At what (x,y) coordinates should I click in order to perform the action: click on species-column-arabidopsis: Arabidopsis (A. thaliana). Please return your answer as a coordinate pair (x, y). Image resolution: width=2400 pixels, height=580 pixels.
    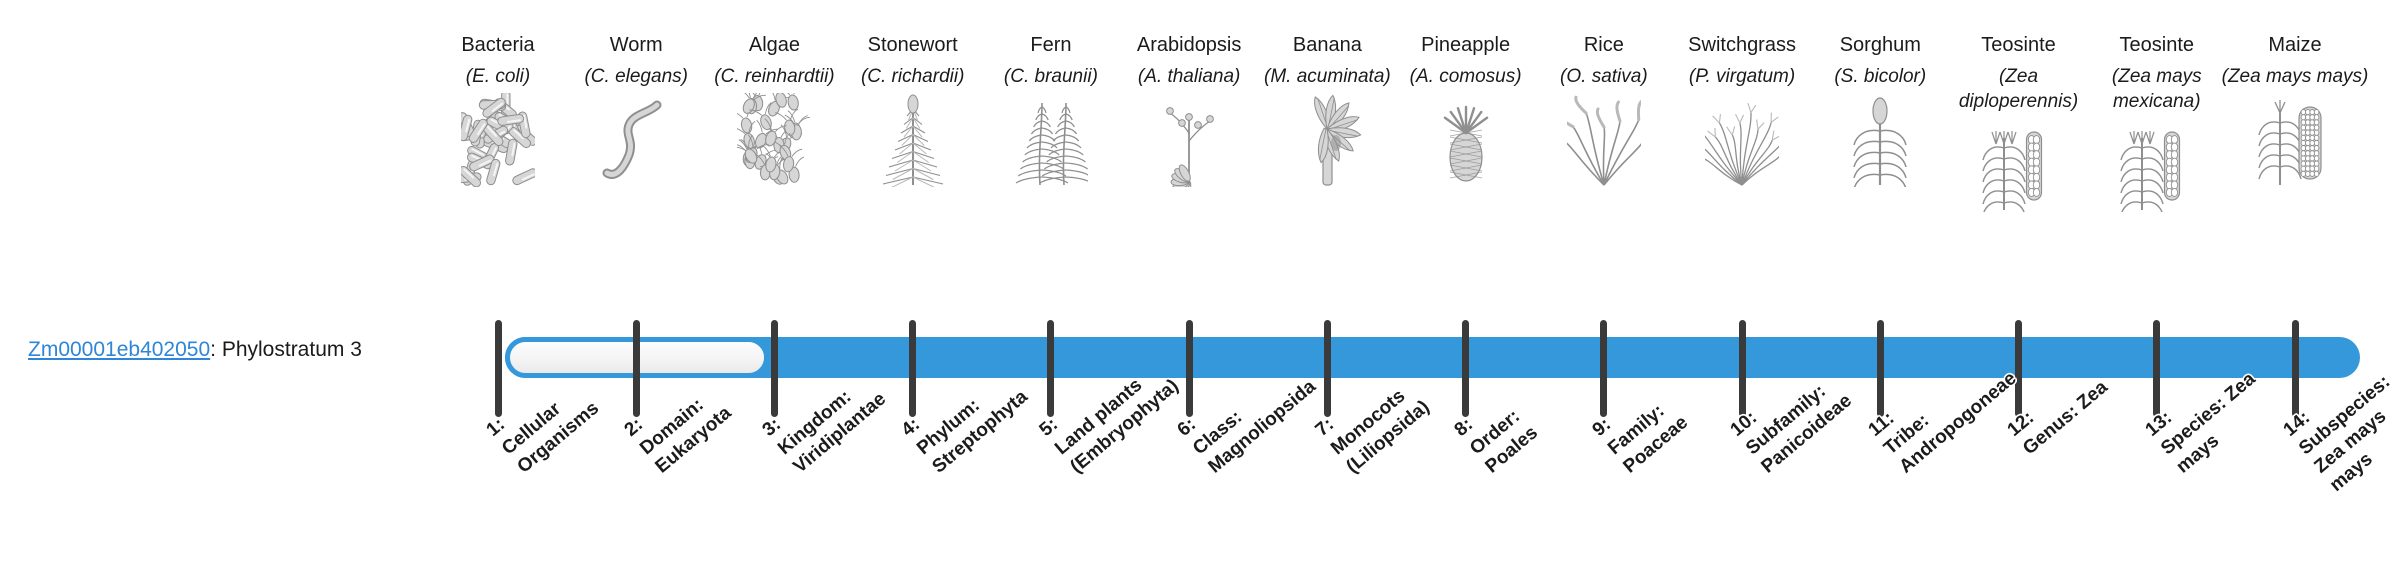
    Looking at the image, I should click on (1189, 109).